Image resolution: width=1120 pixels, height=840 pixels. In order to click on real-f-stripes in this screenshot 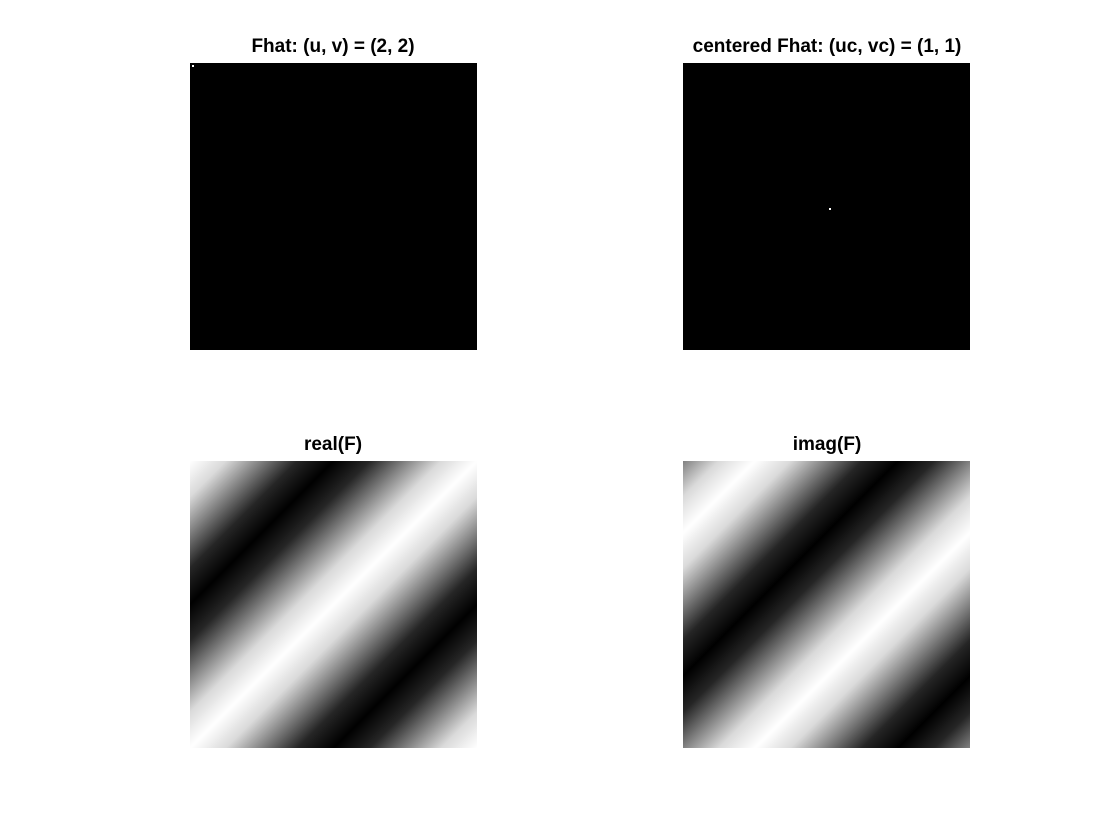, I will do `click(333, 604)`.